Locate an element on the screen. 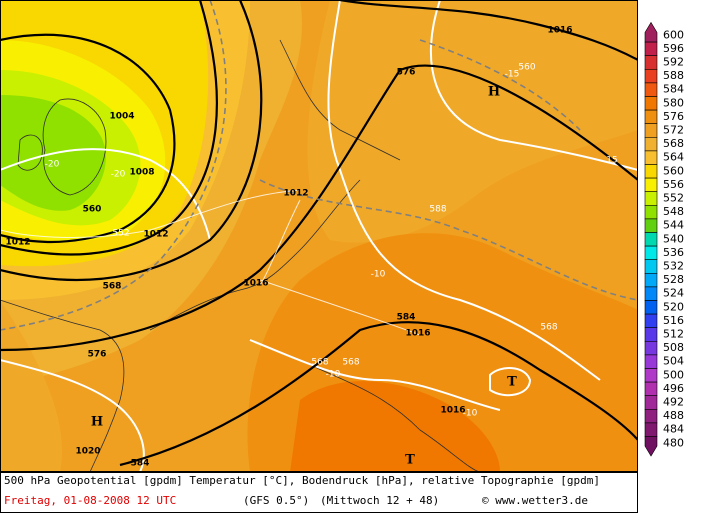 Image resolution: width=704 pixels, height=517 pixels. colorbar-label: 500 is located at coordinates (673, 374).